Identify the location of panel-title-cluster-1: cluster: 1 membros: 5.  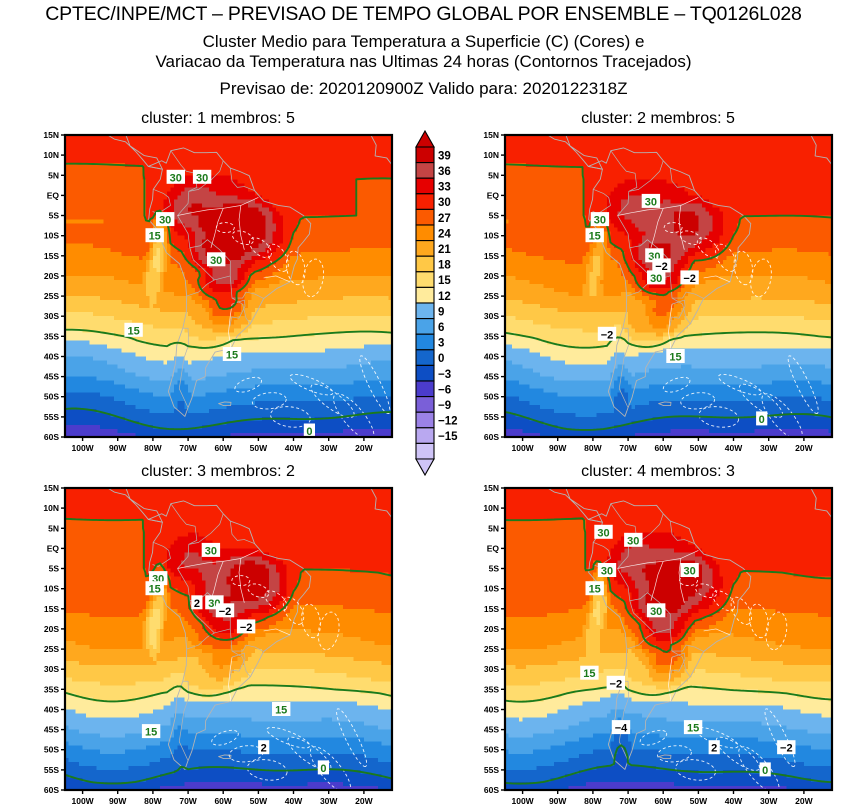
(218, 119).